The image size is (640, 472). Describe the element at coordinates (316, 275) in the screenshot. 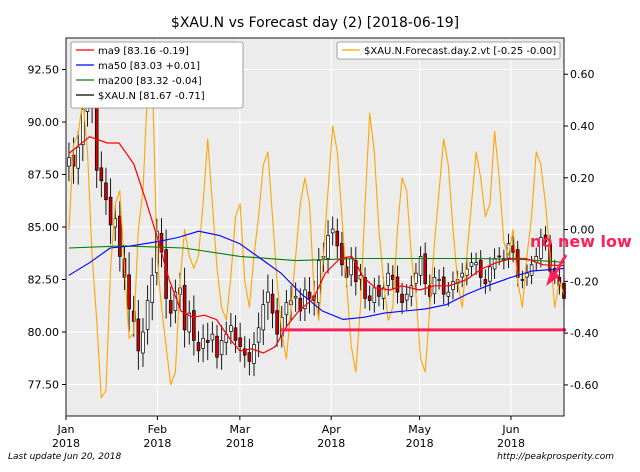

I see `ma50-line` at that location.